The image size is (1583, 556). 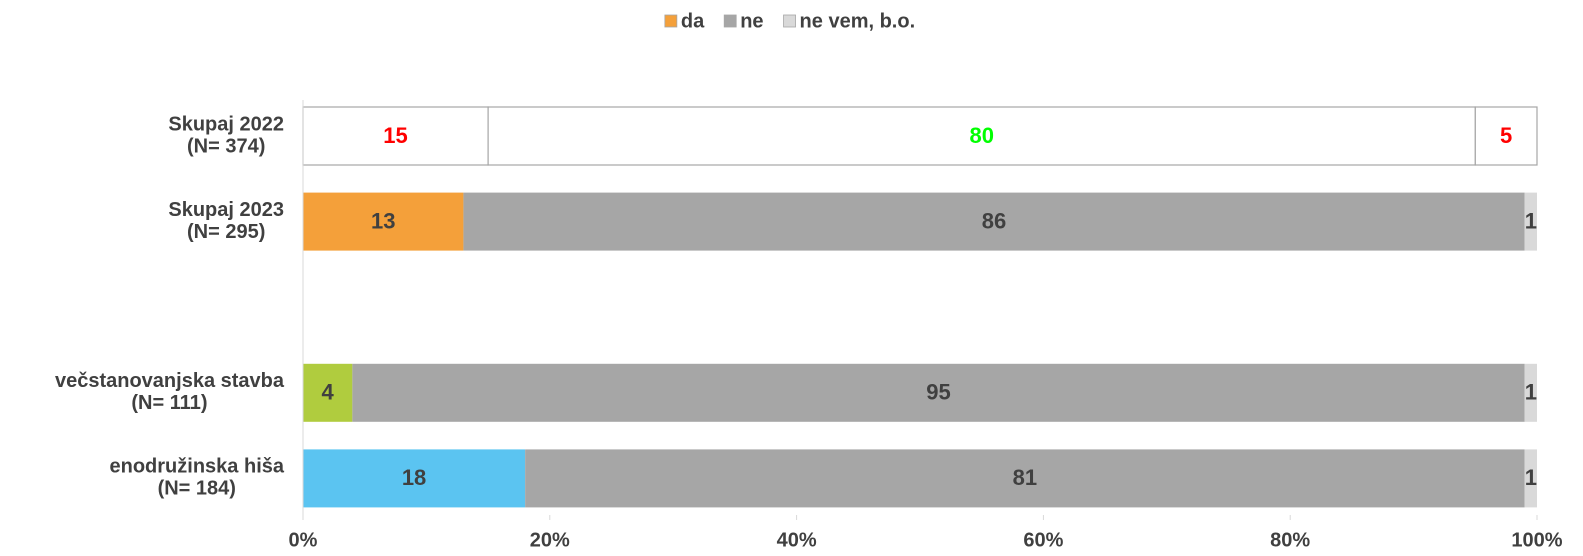 I want to click on data-label: 18, so click(x=414, y=477).